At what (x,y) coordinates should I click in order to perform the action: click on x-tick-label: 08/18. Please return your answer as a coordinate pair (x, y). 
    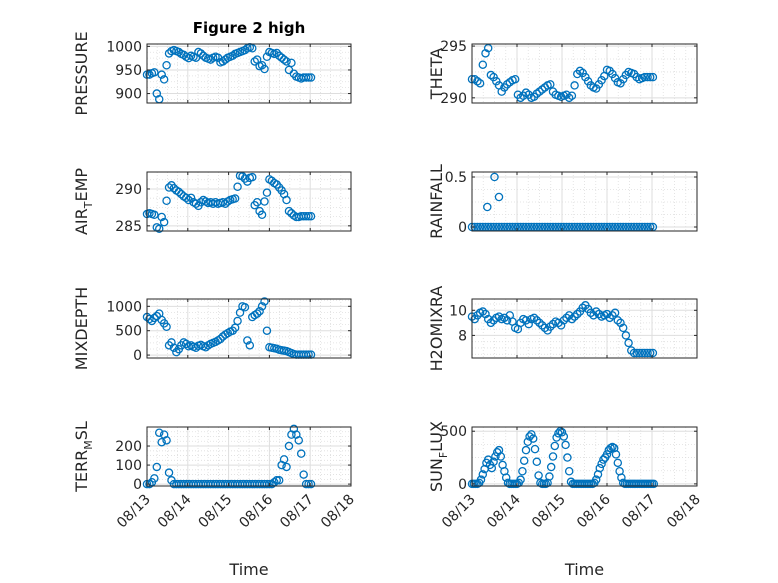
    Looking at the image, I should click on (684, 512).